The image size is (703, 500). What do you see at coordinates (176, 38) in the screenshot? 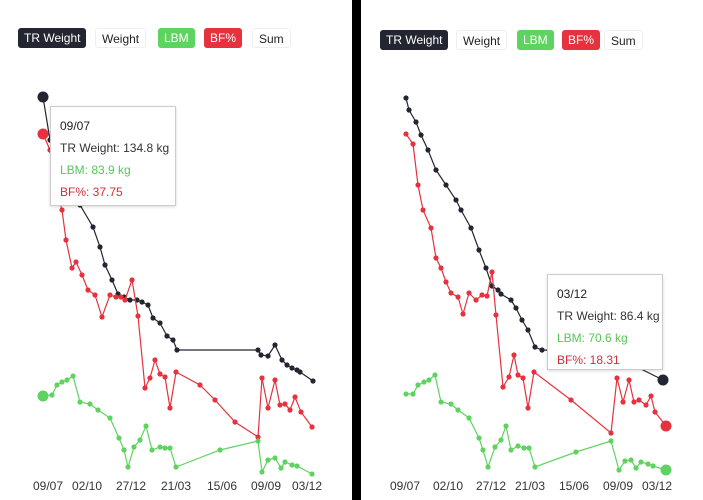
I see `legend-lbm: LBM` at bounding box center [176, 38].